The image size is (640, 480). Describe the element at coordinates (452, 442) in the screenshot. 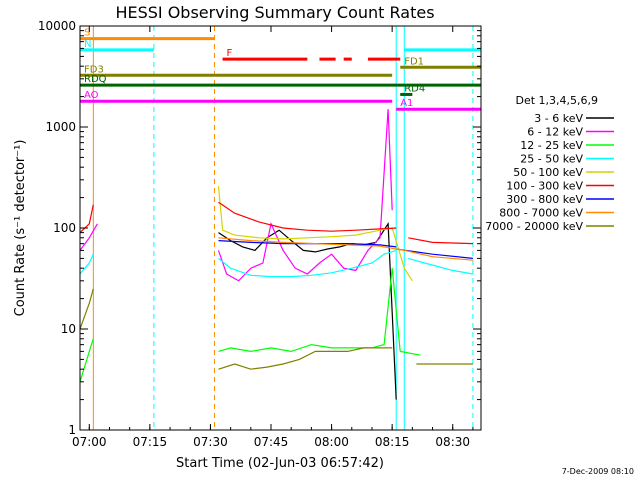

I see `x-tick-label: 08:30` at that location.